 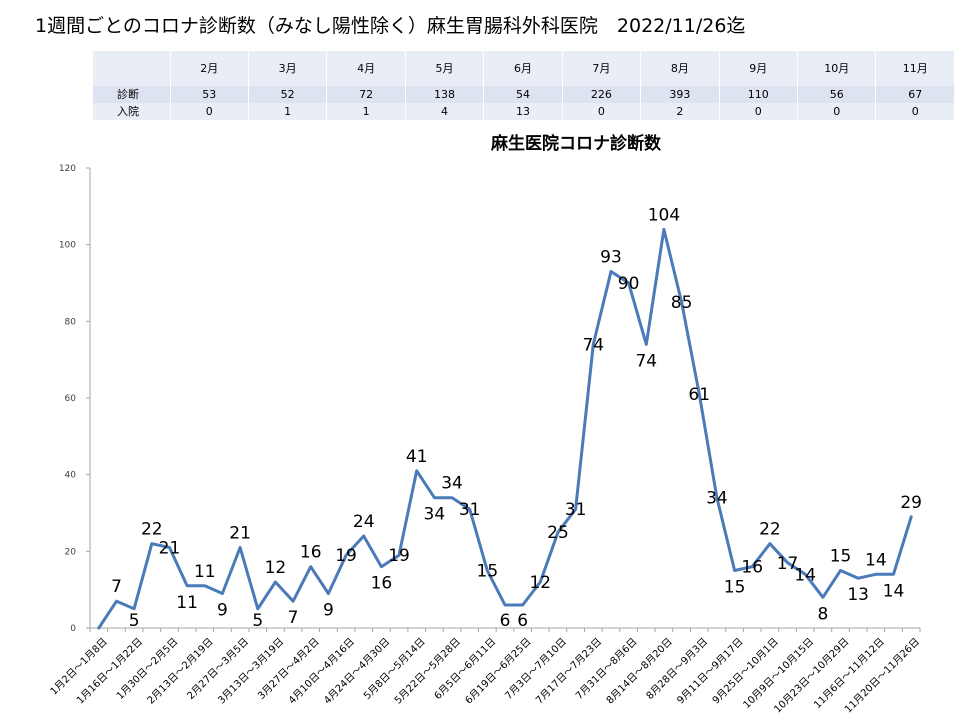 I want to click on month-cell: 9月, so click(x=759, y=68).